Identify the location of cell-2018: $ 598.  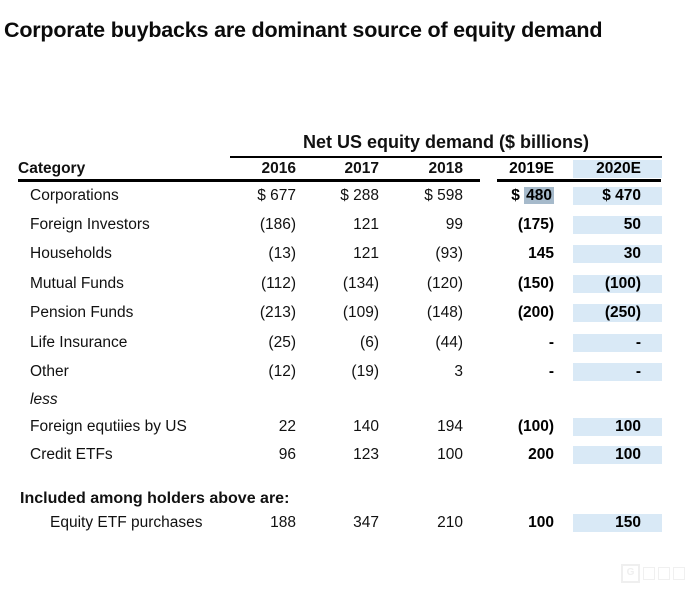
(443, 195).